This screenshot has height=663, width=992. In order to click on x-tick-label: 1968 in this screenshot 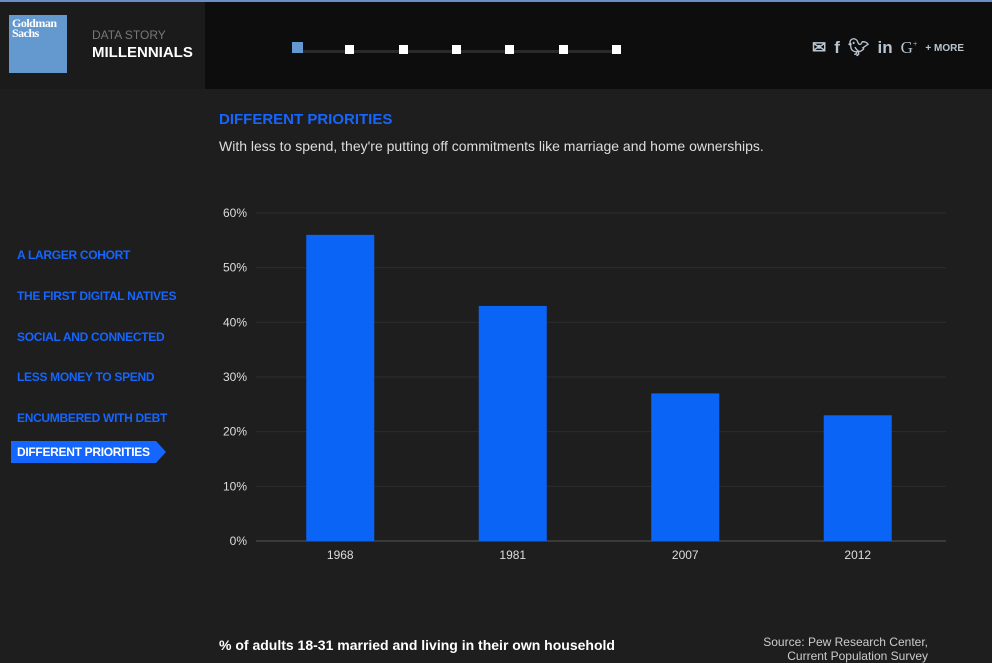, I will do `click(340, 555)`.